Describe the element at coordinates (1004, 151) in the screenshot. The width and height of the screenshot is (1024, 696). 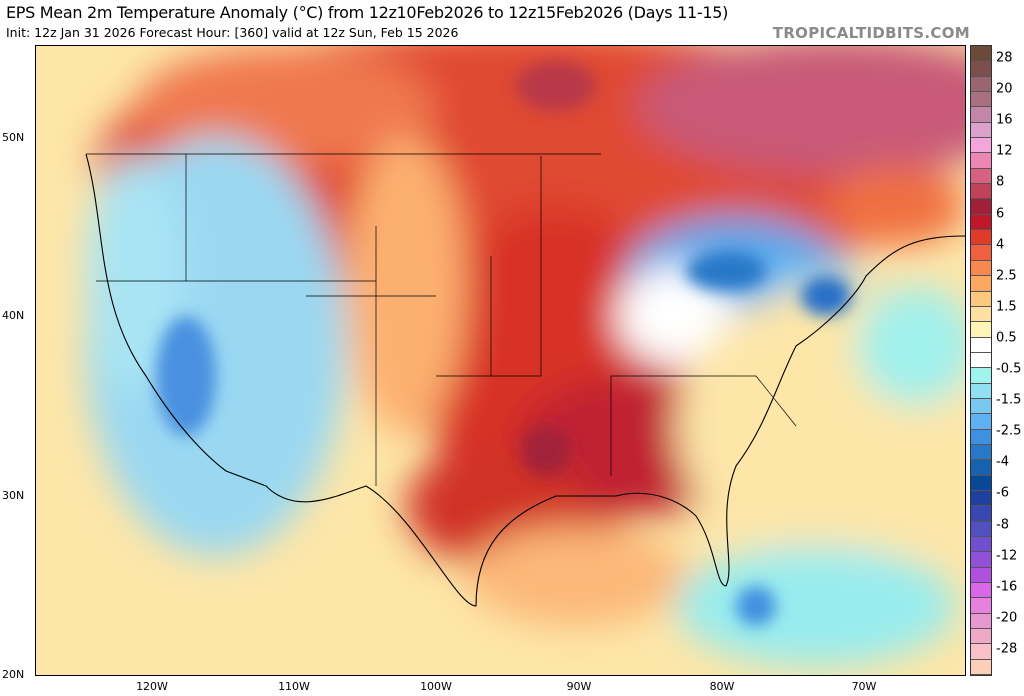
I see `colorbar-label: 12` at that location.